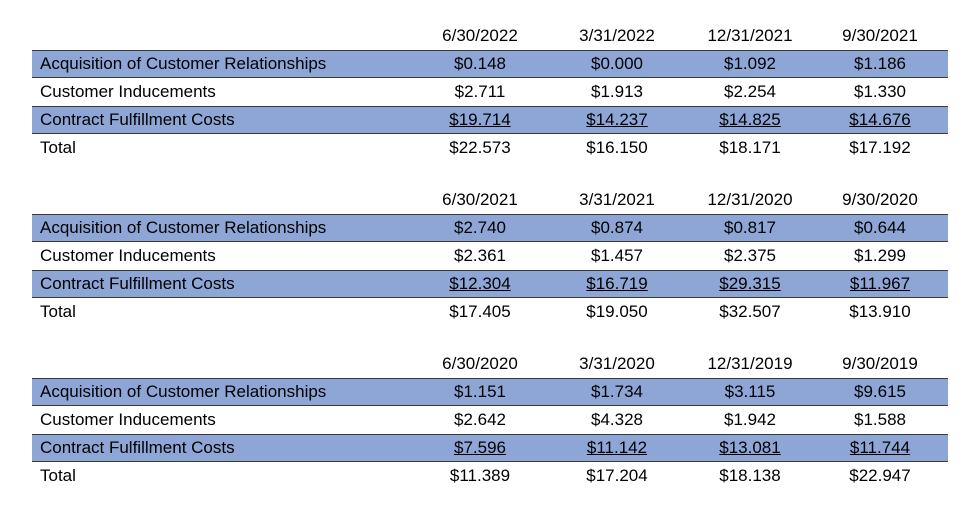  Describe the element at coordinates (880, 311) in the screenshot. I see `cell-value: $13.910` at that location.